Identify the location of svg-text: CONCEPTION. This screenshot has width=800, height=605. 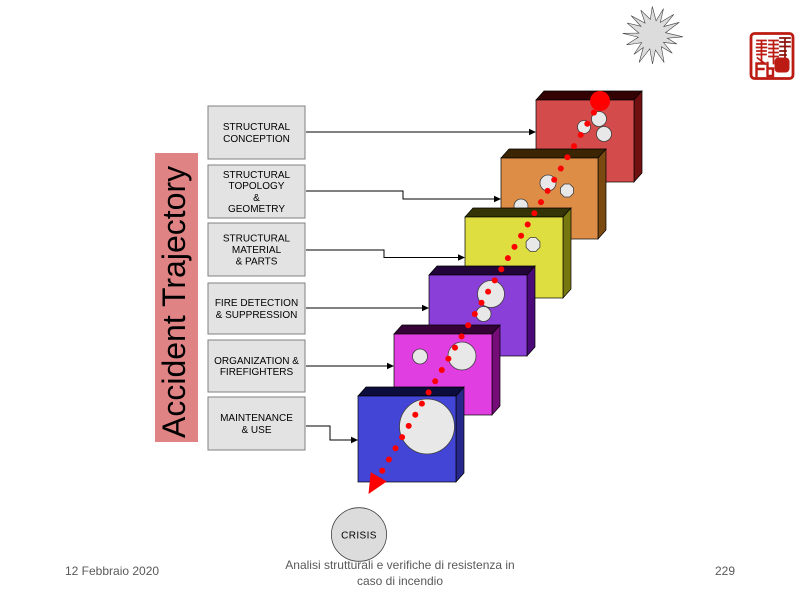
(256, 139).